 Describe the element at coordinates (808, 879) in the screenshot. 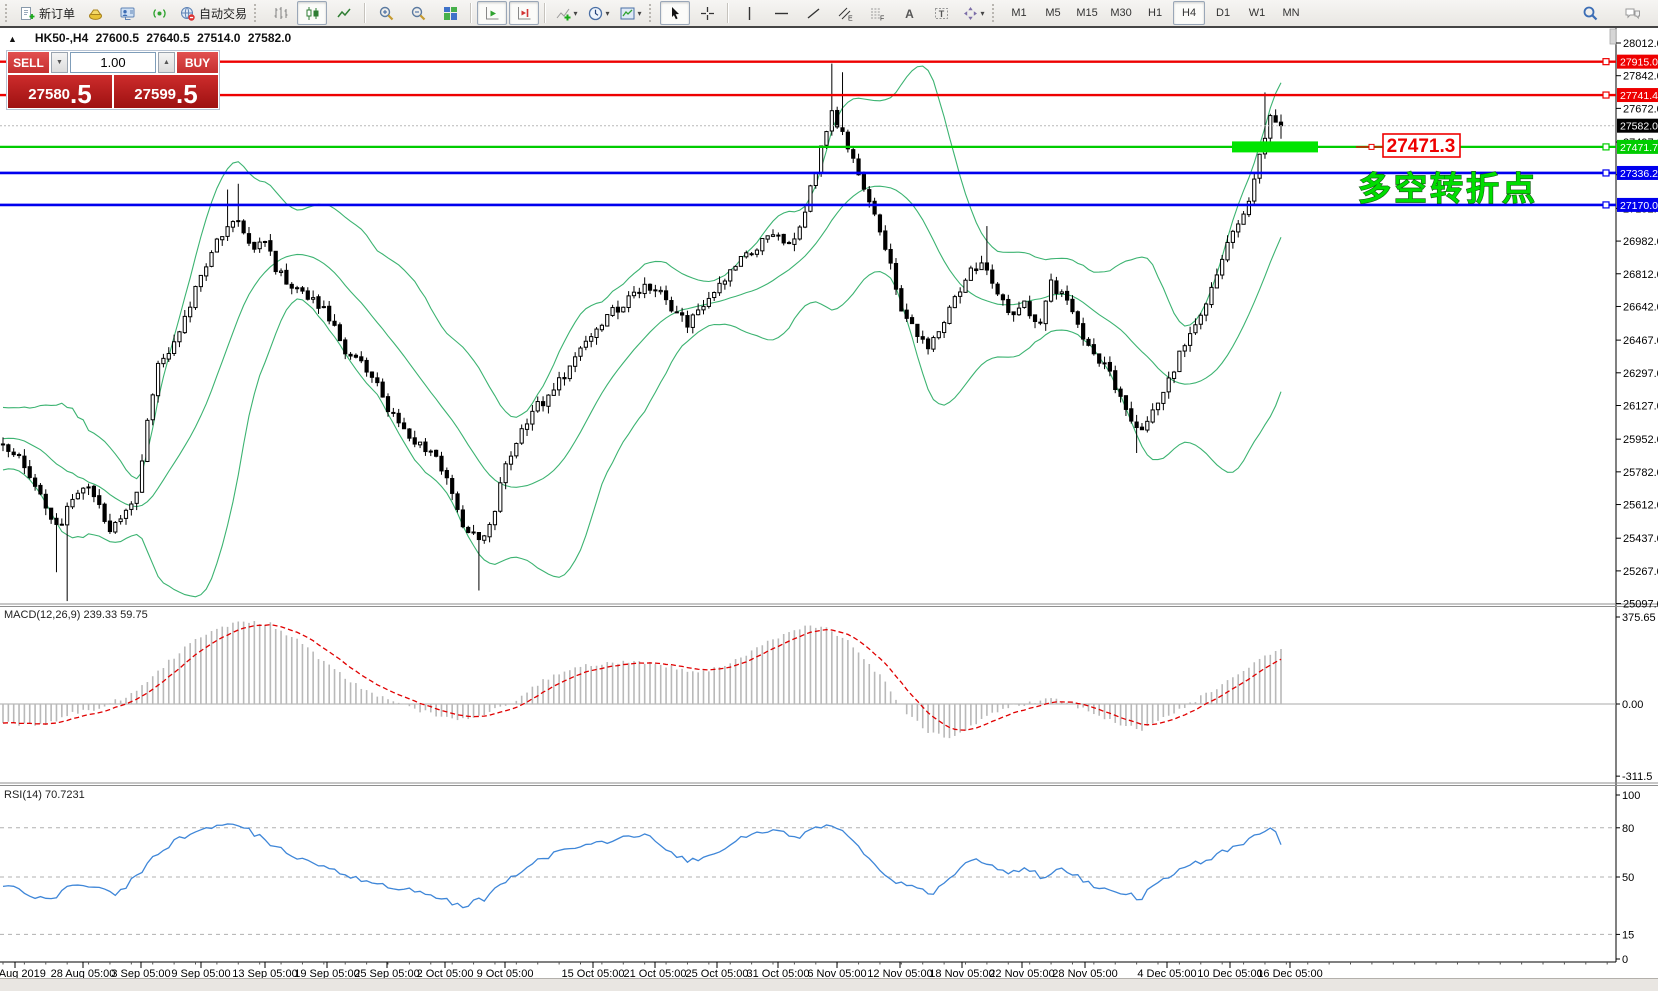

I see `rsi-pane` at that location.